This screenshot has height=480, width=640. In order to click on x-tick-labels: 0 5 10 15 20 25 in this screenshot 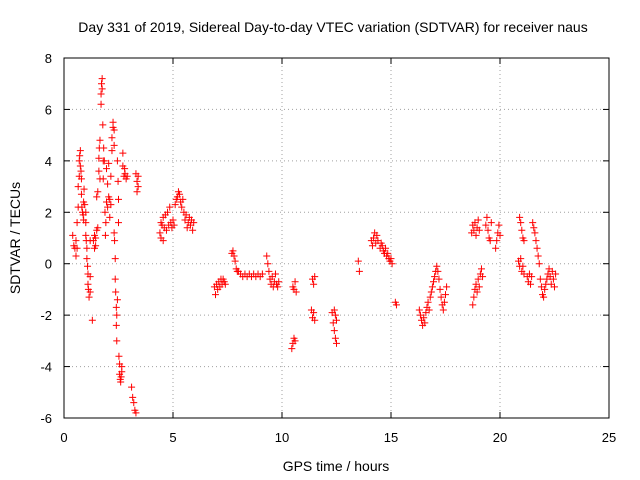, I will do `click(338, 437)`.